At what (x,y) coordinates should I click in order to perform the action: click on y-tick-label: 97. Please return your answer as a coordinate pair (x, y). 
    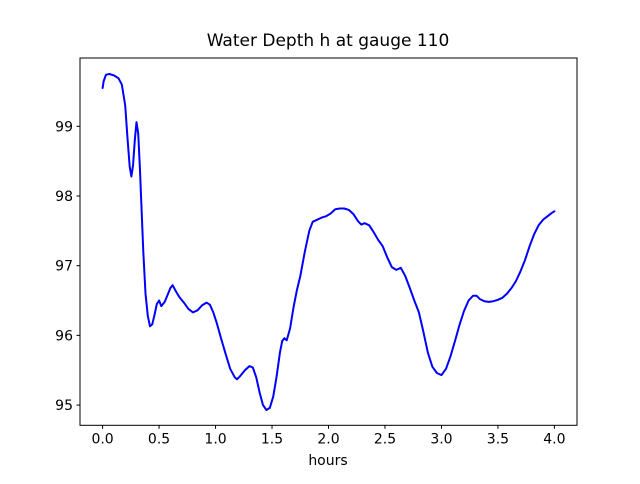
    Looking at the image, I should click on (64, 267).